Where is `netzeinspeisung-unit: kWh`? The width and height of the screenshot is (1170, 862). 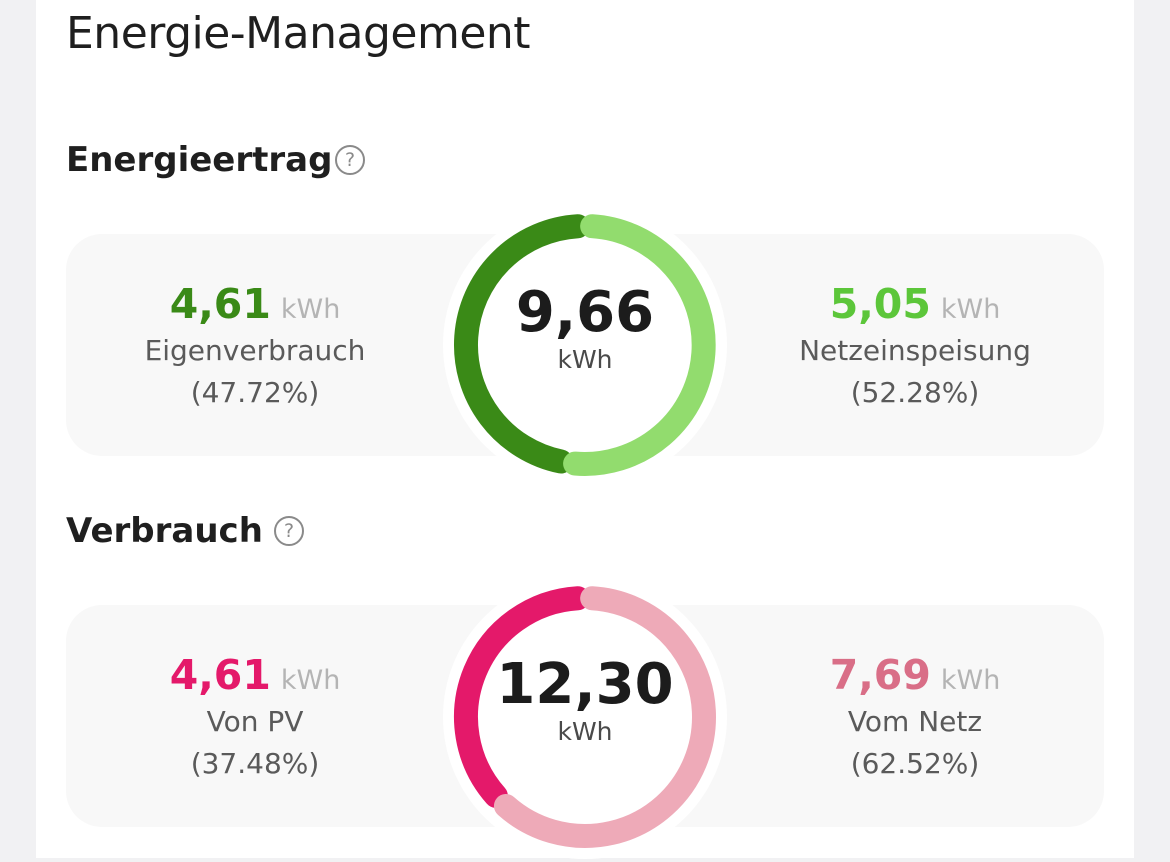 netzeinspeisung-unit: kWh is located at coordinates (970, 309).